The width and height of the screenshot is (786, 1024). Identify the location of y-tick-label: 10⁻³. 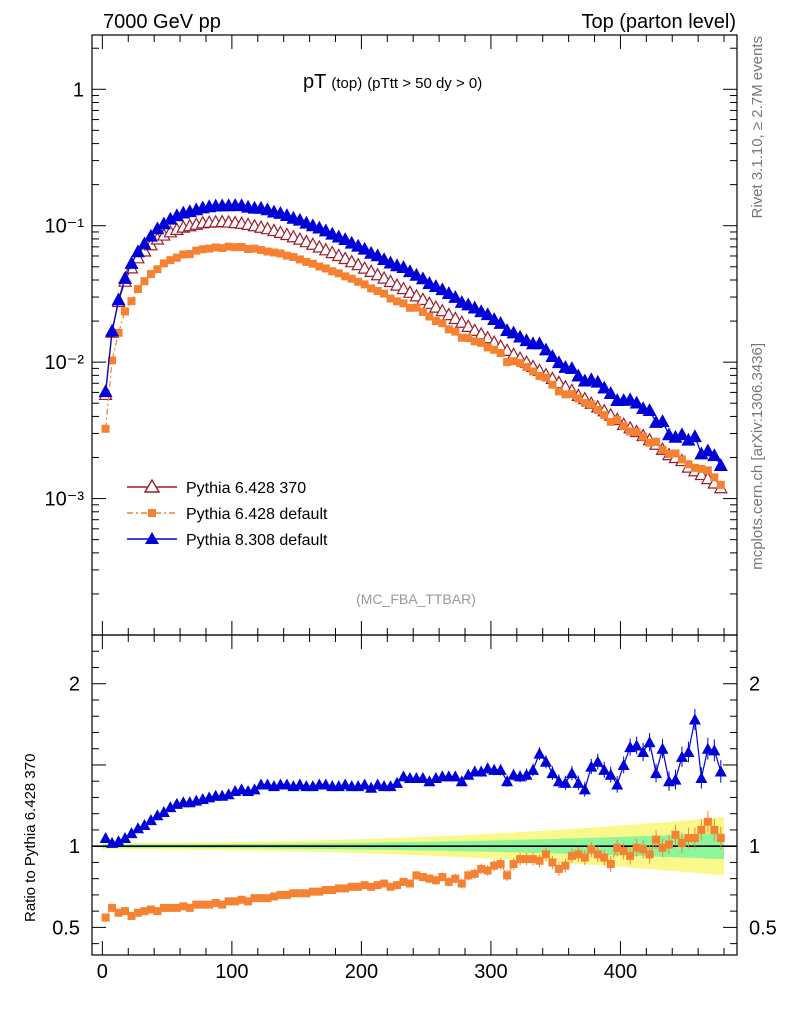
(65, 500).